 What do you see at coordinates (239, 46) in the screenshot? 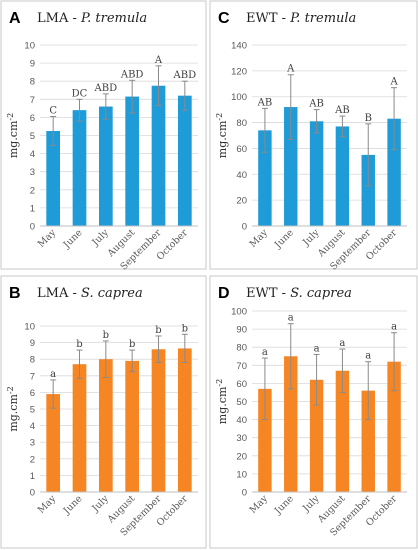
I see `y-tick-label: 140` at bounding box center [239, 46].